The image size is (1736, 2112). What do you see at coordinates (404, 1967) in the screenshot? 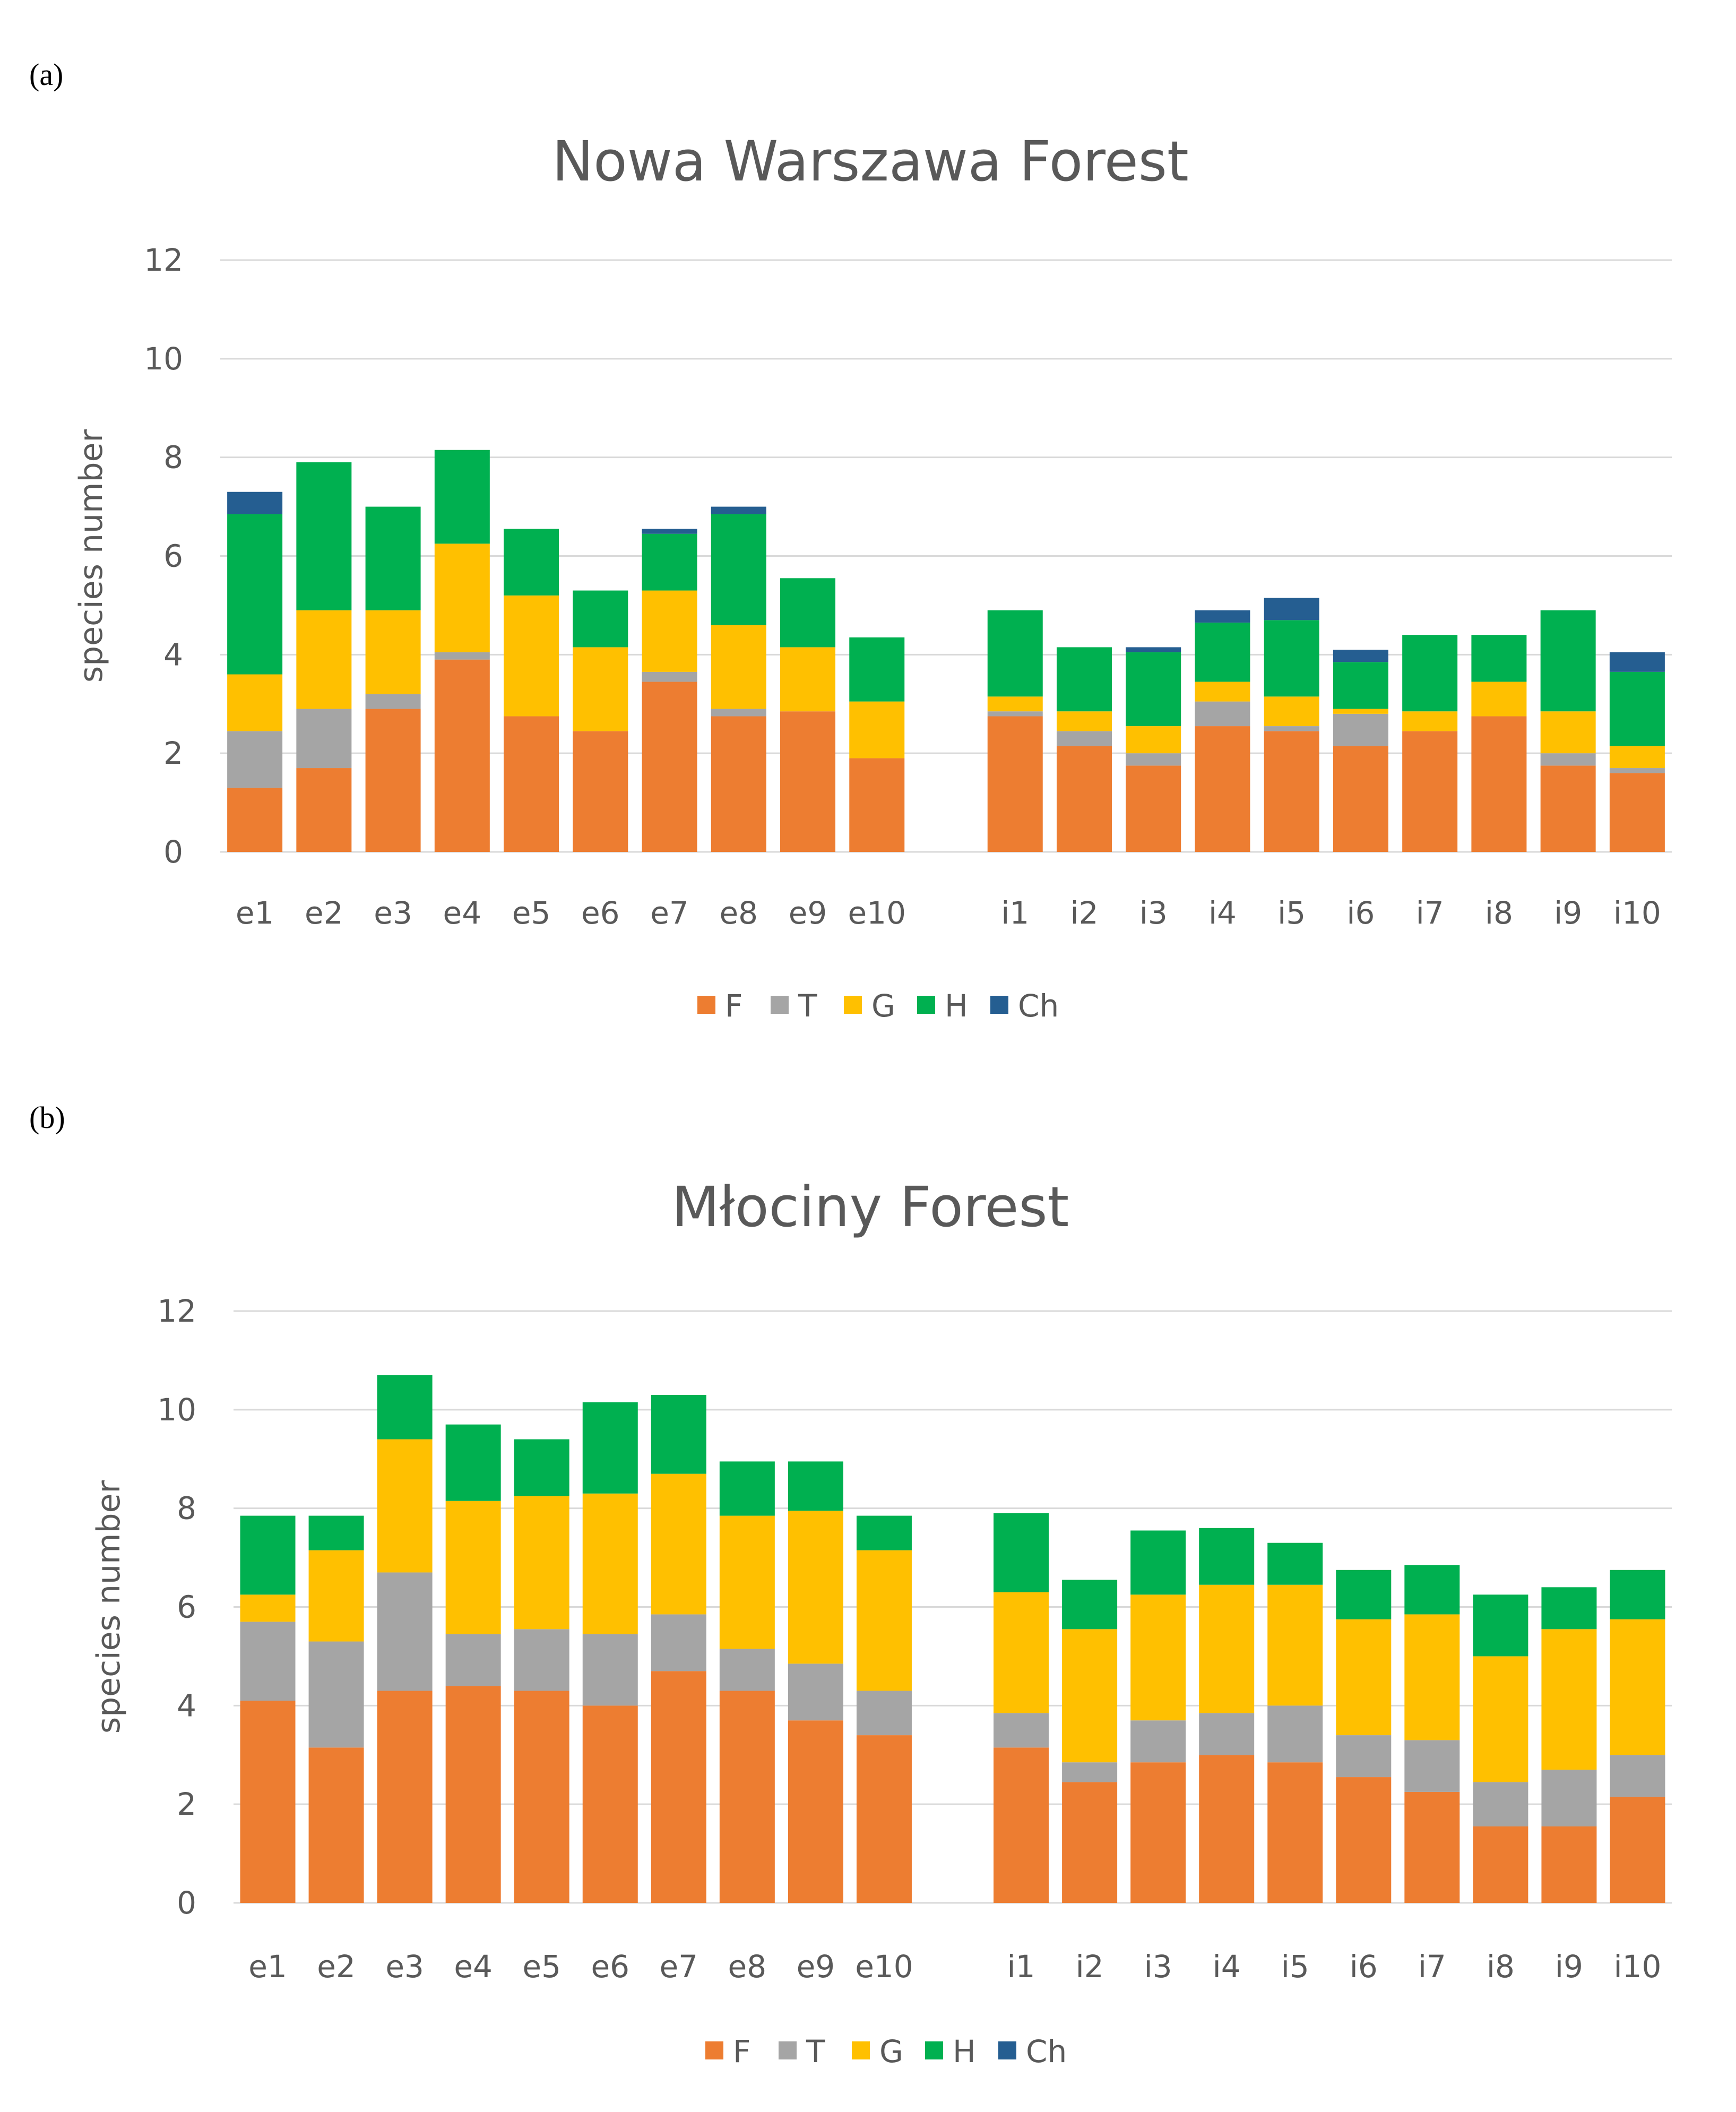
I see `x-tick-label: e3` at bounding box center [404, 1967].